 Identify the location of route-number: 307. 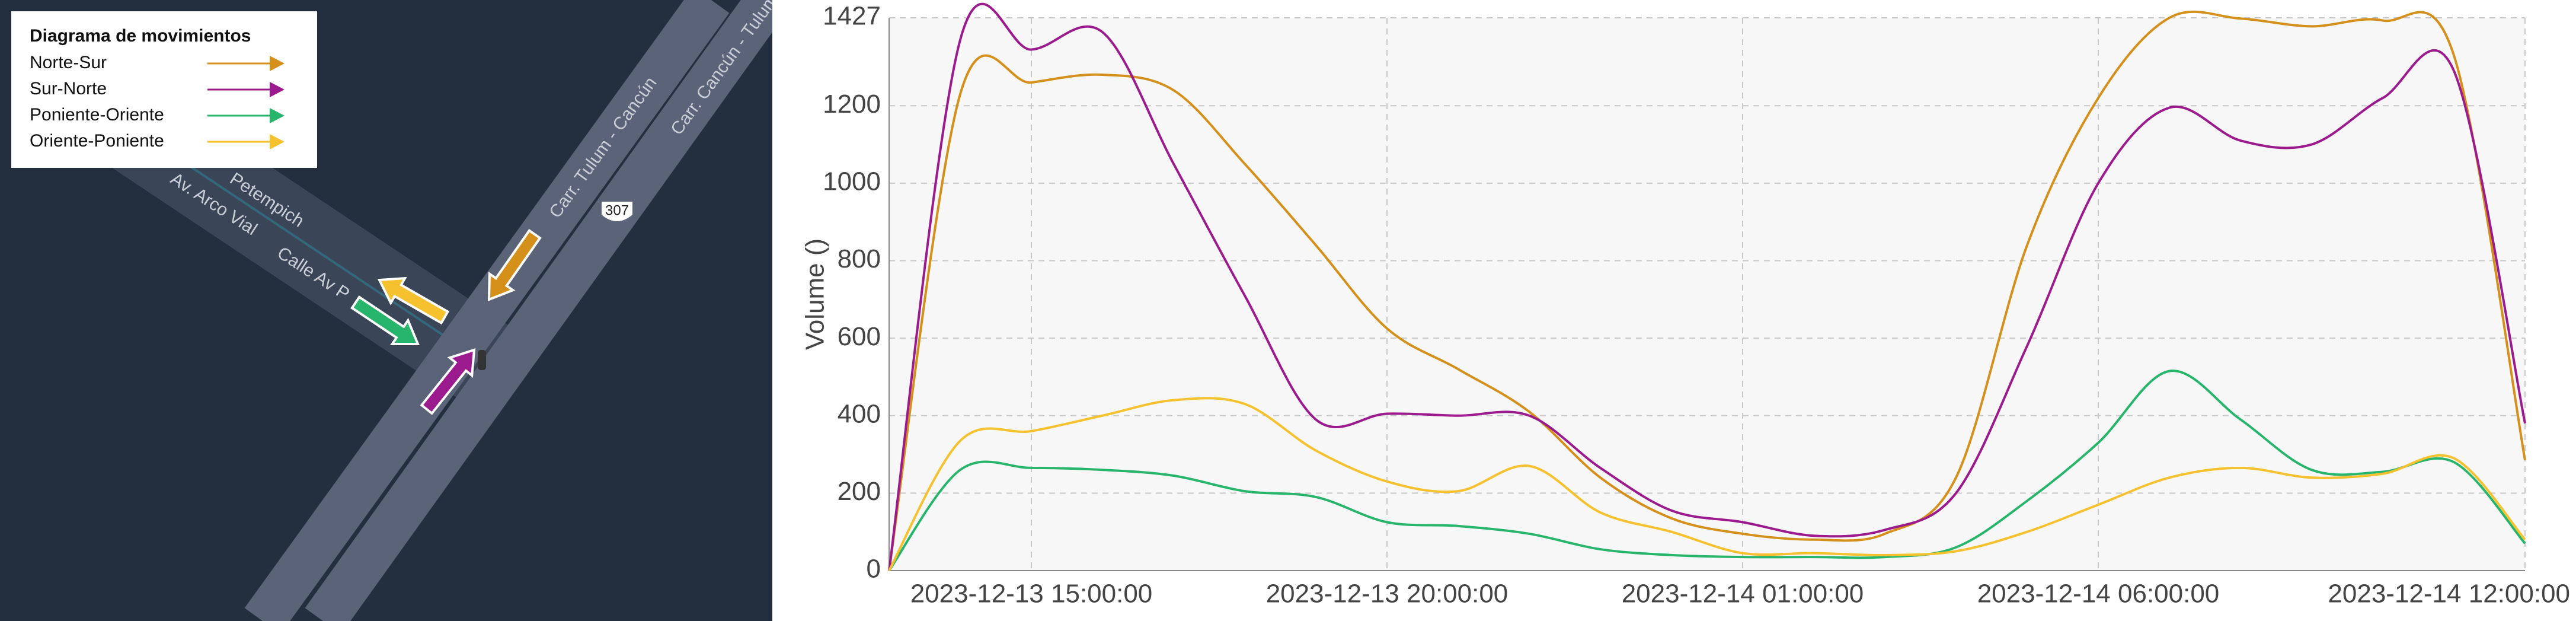
(617, 210).